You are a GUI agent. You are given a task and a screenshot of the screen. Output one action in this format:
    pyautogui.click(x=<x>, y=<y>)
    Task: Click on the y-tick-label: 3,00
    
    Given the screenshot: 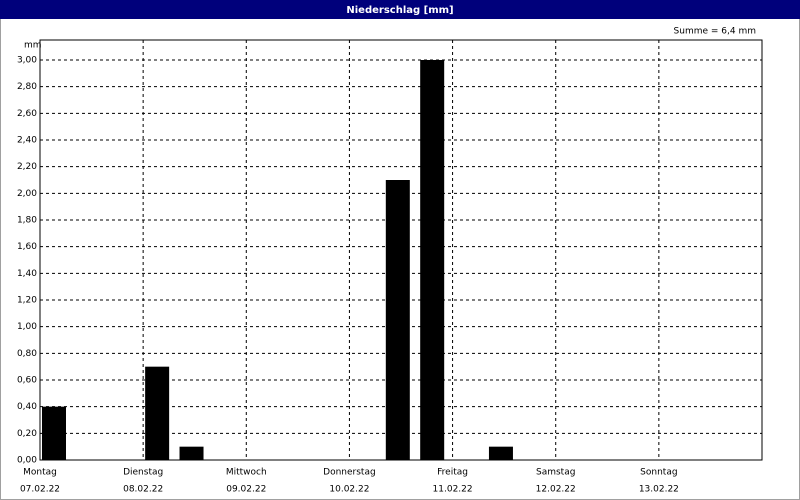 What is the action you would take?
    pyautogui.click(x=27, y=61)
    